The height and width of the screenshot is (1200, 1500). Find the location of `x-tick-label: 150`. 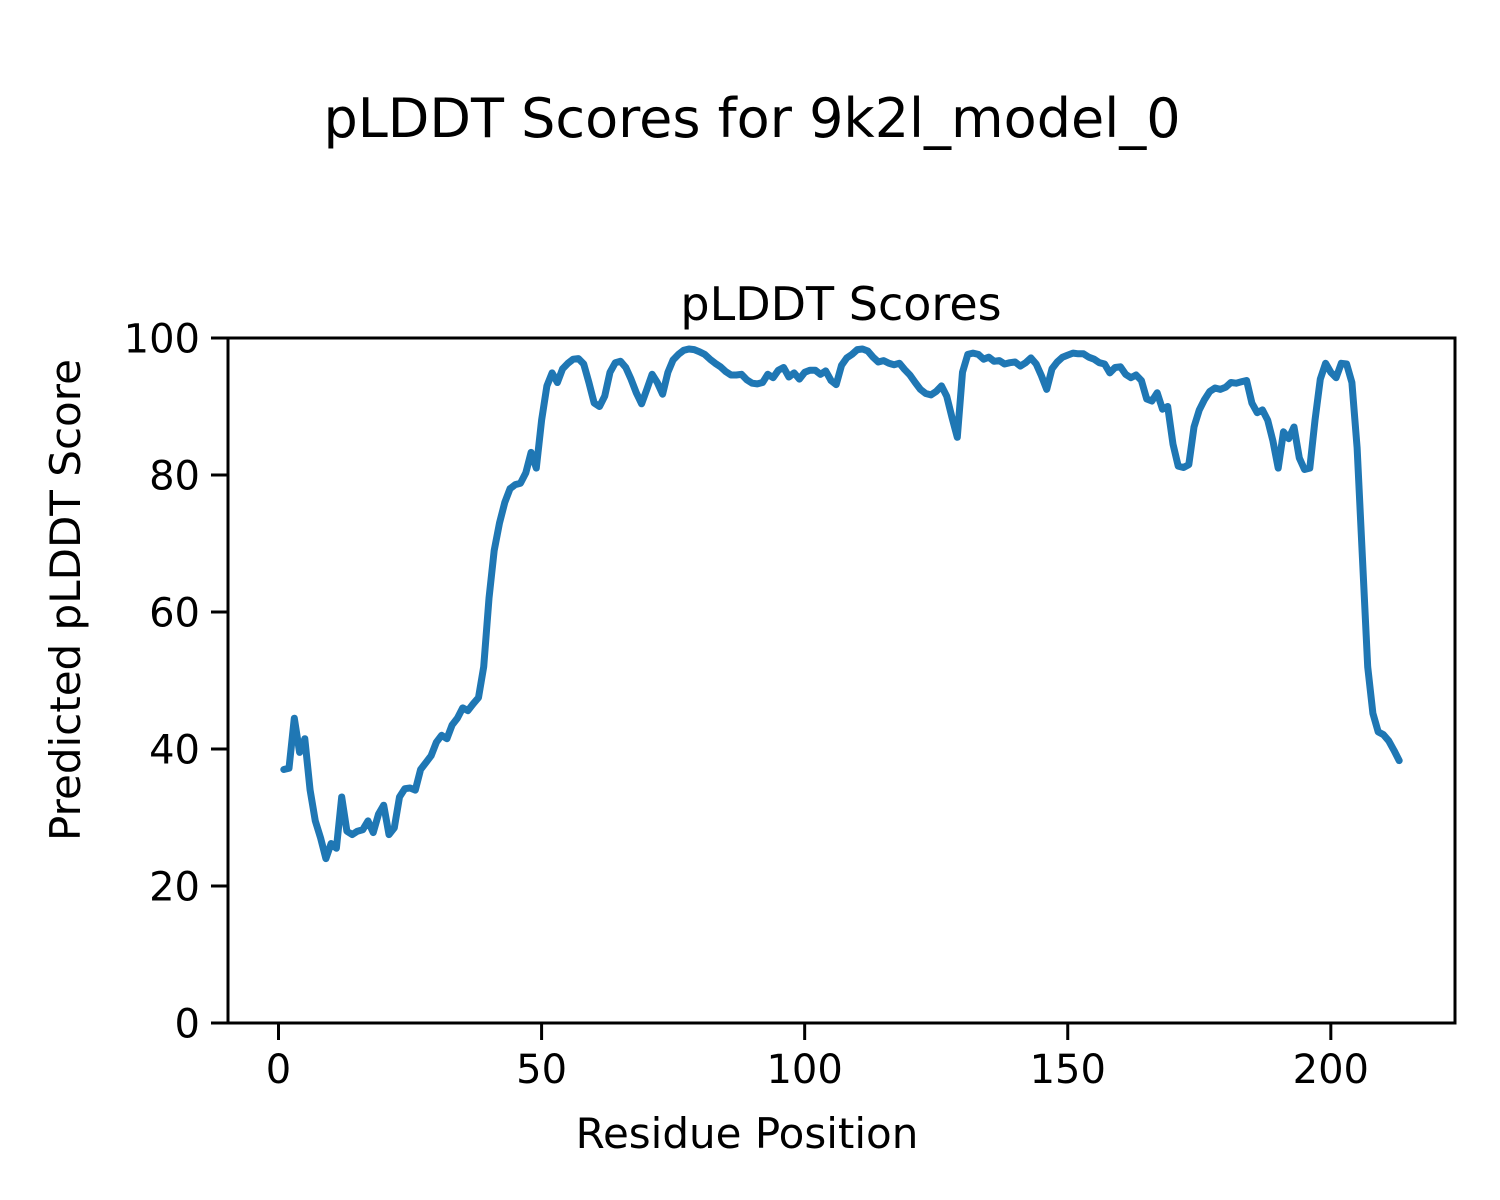

x-tick-label: 150 is located at coordinates (1068, 1070).